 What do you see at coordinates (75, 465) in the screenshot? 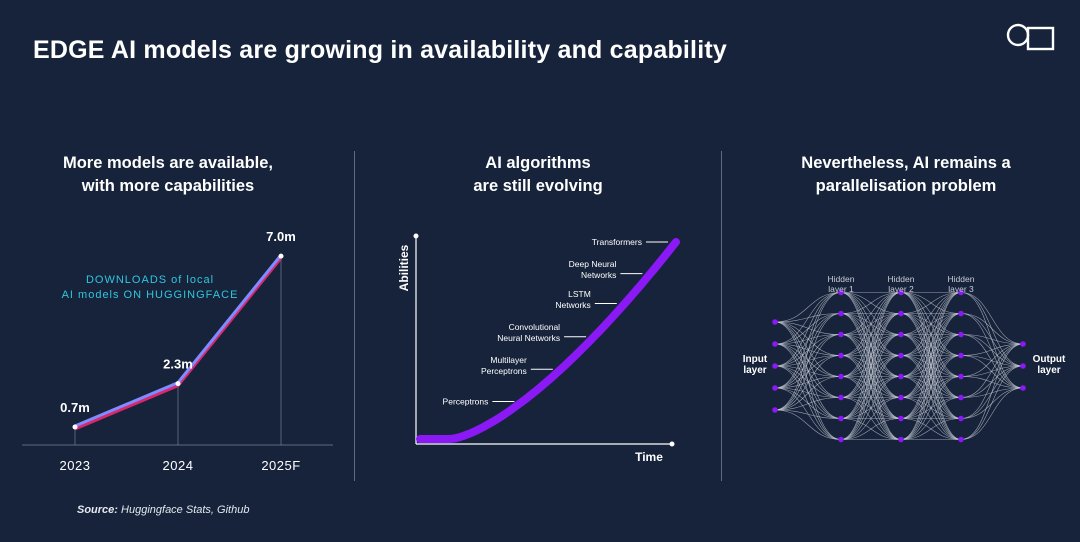
I see `x-tick-label: 2023` at bounding box center [75, 465].